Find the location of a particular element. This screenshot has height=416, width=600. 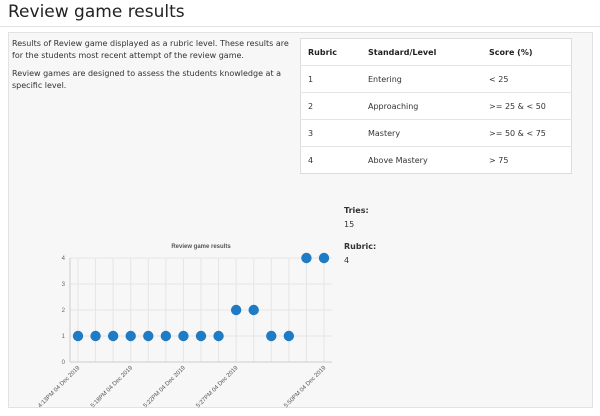

table-row: 4 Above Mastery > 75 is located at coordinates (436, 160).